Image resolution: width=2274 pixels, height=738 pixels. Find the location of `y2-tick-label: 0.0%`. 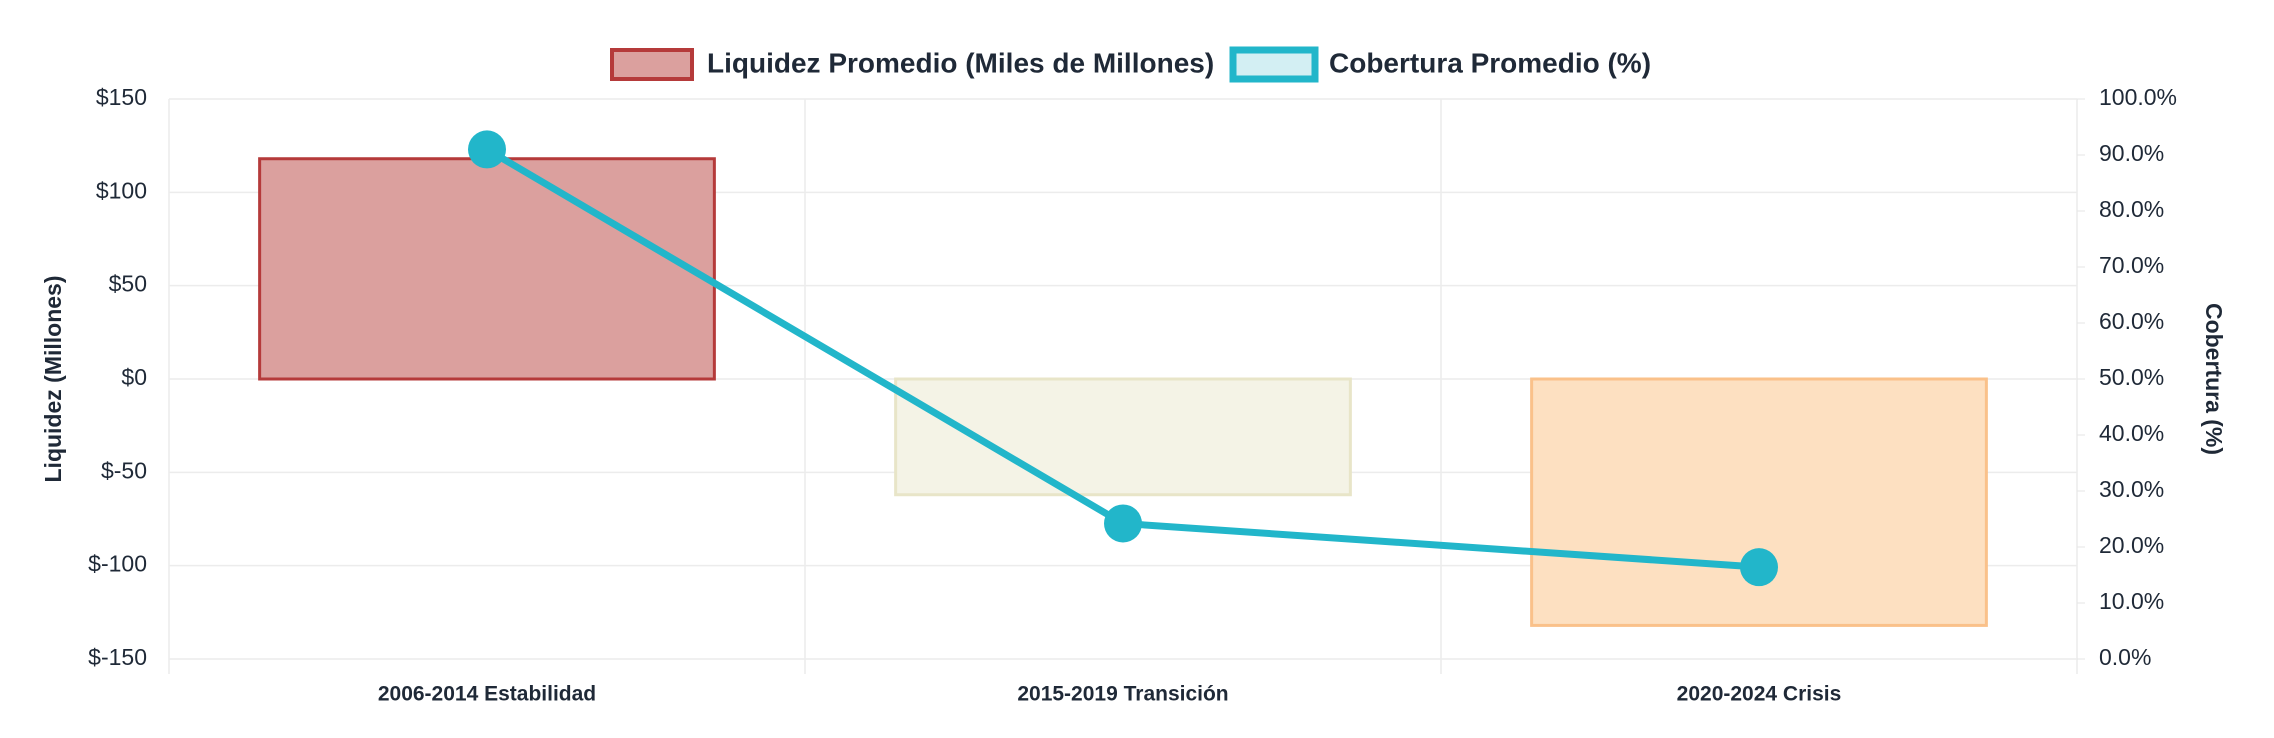

y2-tick-label: 0.0% is located at coordinates (2125, 657).